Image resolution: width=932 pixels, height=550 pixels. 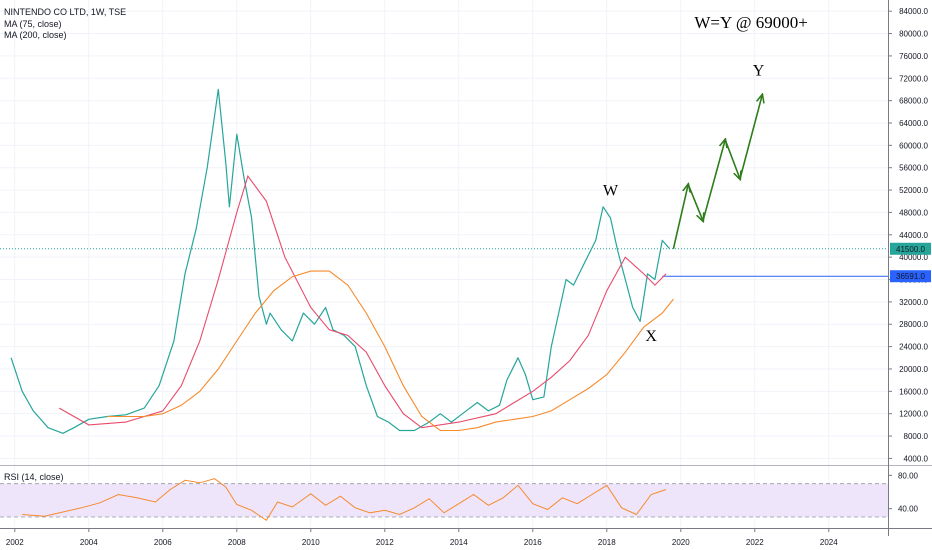 I want to click on x-tick-label: 2016, so click(x=533, y=542).